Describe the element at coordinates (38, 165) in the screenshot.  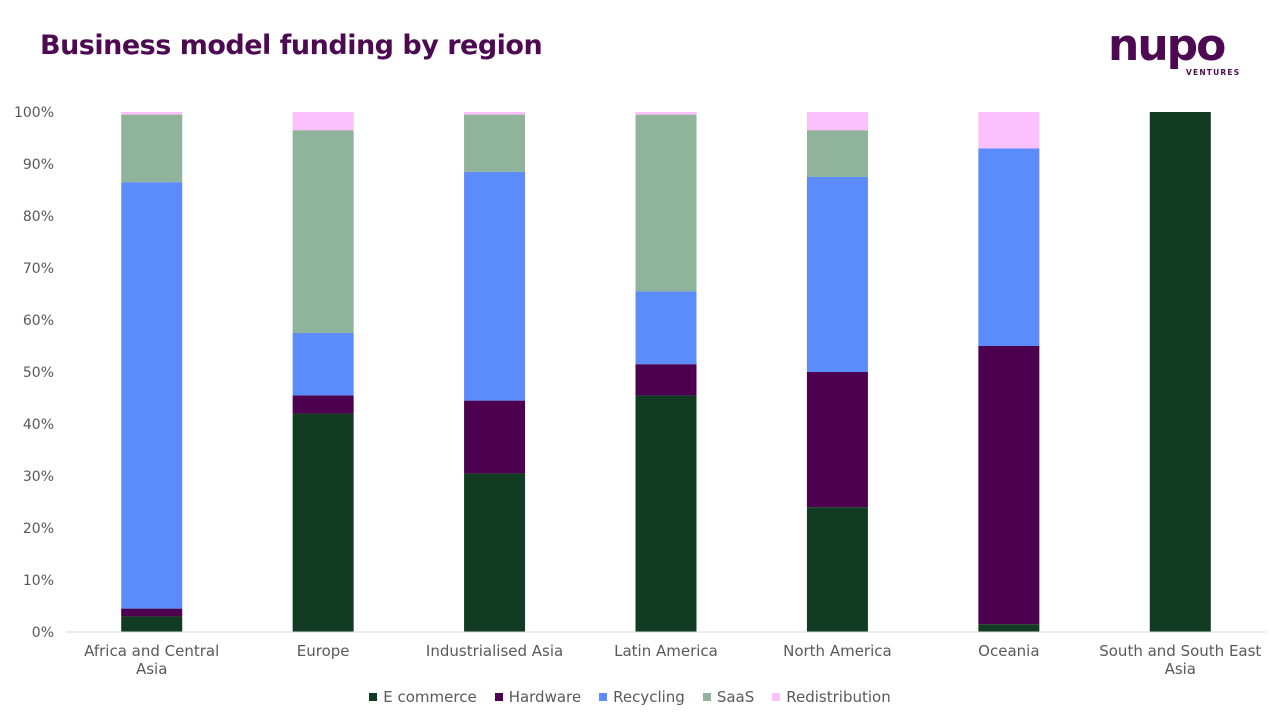
I see `y-tick-label: 90%` at that location.